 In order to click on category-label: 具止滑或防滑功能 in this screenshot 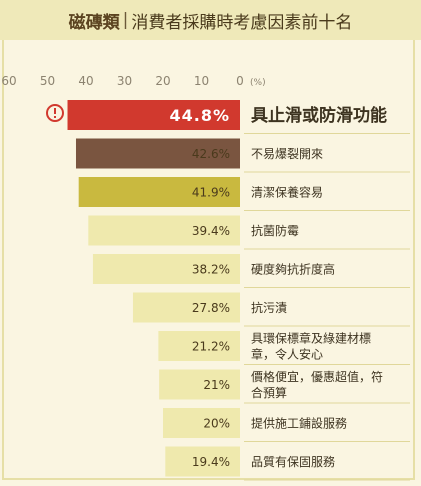, I will do `click(318, 115)`.